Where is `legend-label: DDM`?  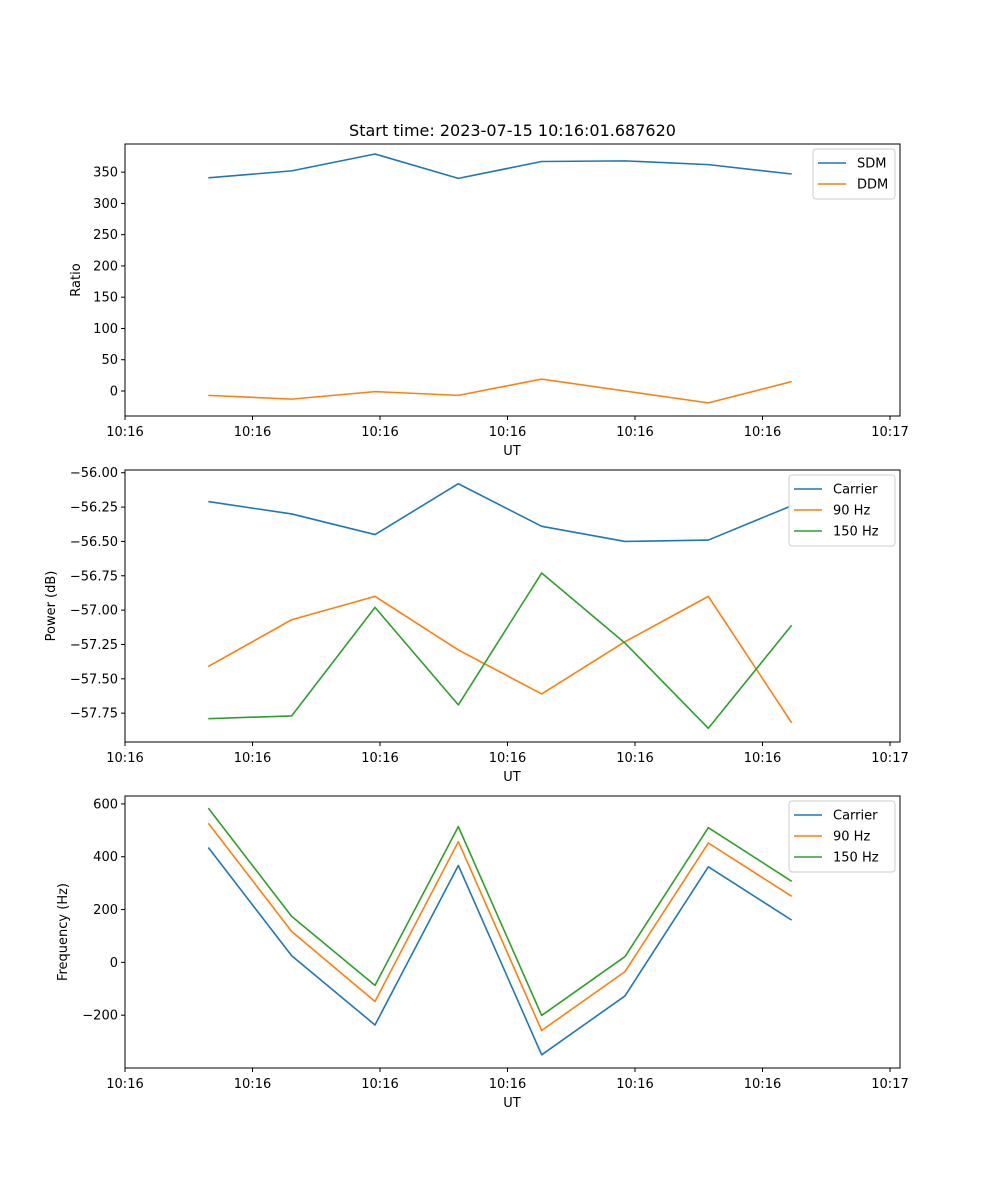
legend-label: DDM is located at coordinates (872, 185).